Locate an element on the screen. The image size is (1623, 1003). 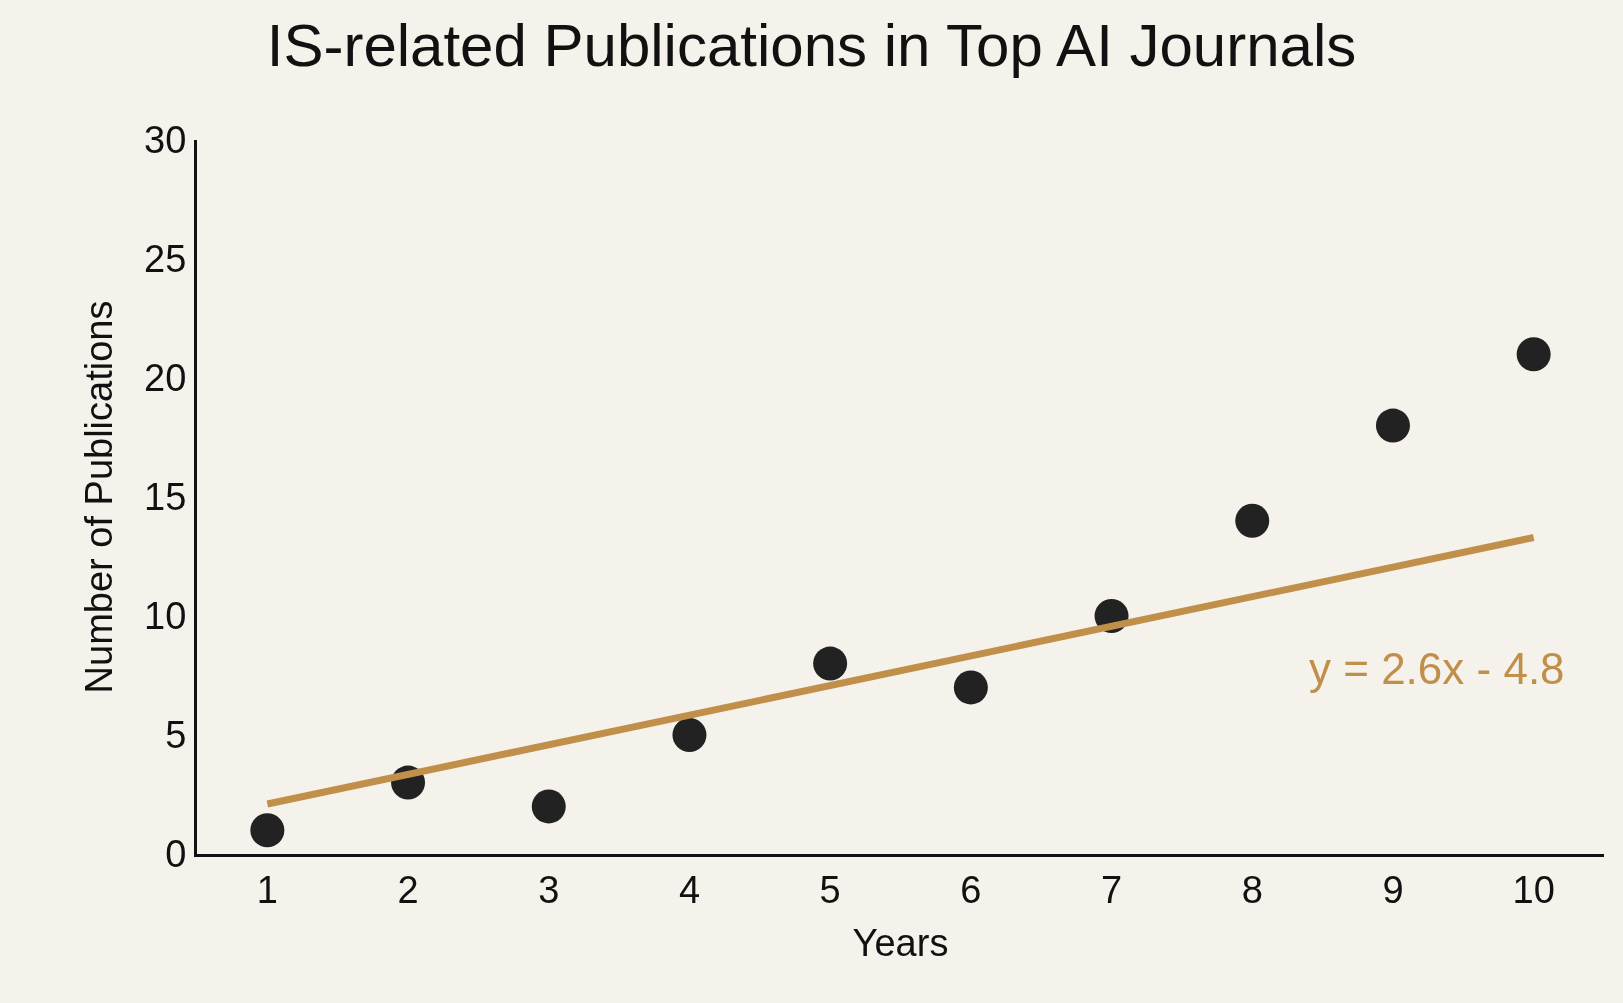
x-tick-label: 8 is located at coordinates (1252, 889).